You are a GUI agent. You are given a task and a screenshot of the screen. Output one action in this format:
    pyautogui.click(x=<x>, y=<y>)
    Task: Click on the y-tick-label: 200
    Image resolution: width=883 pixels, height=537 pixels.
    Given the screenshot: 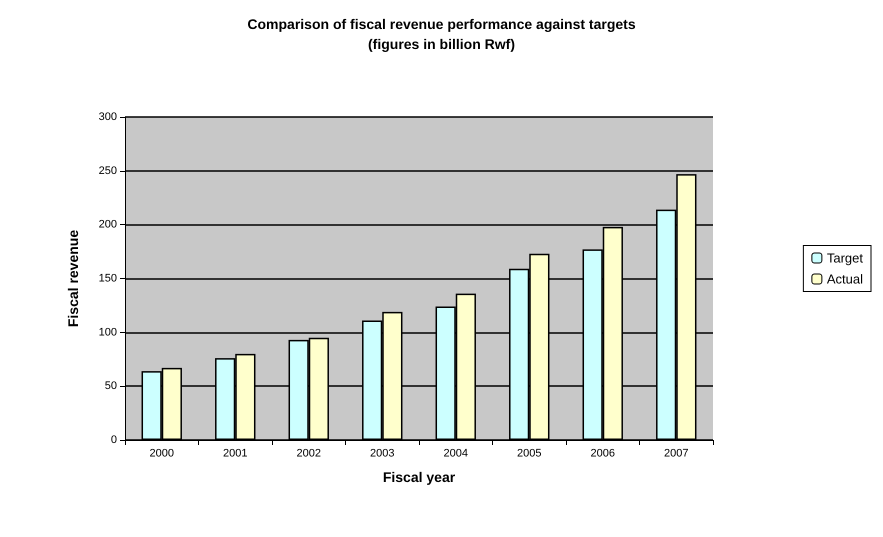 What is the action you would take?
    pyautogui.click(x=107, y=224)
    